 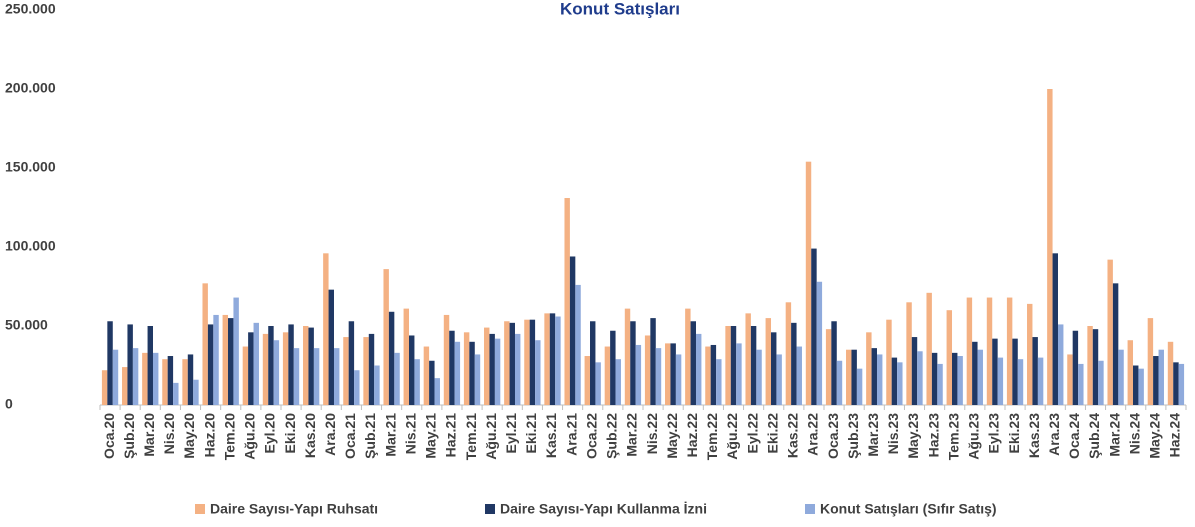 What do you see at coordinates (290, 433) in the screenshot?
I see `x-tick-label: Eki.20` at bounding box center [290, 433].